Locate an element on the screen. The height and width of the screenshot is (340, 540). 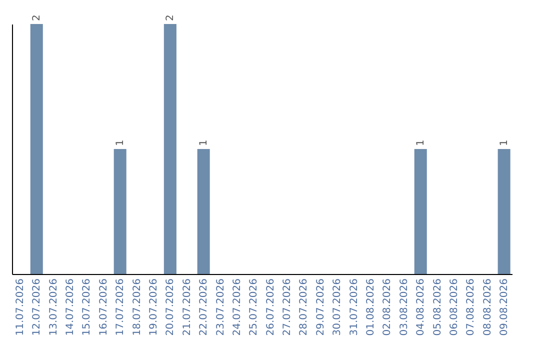
x-tick-label: 25.07.2026 is located at coordinates (254, 307).